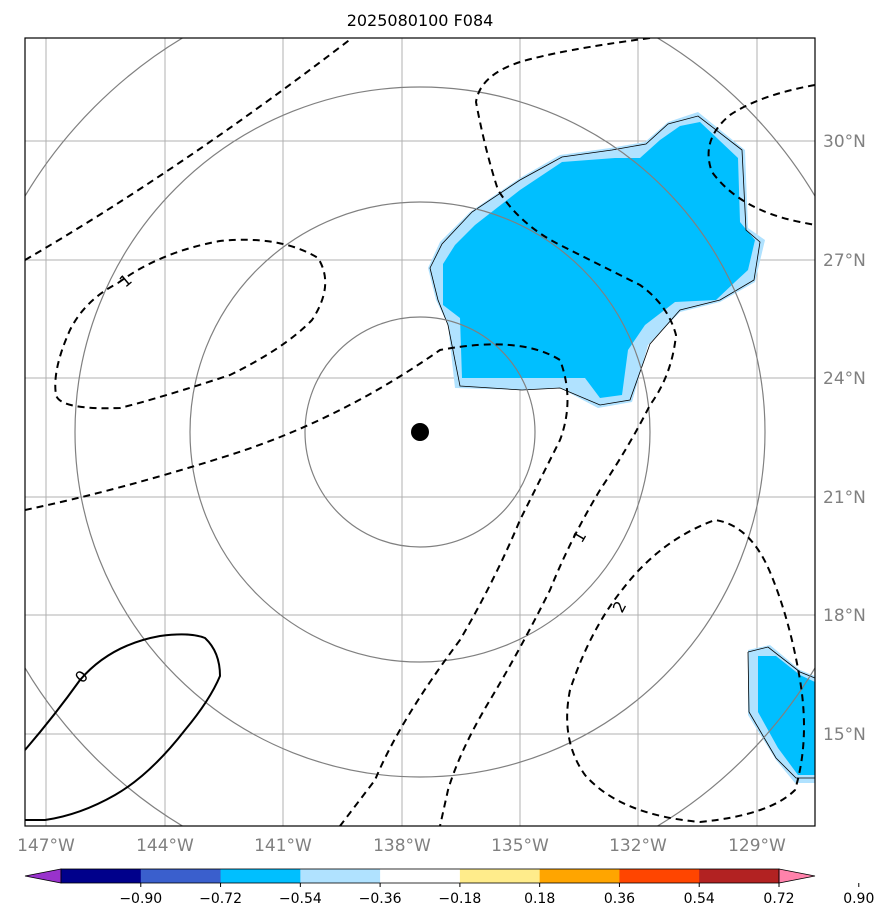 The width and height of the screenshot is (885, 924). Describe the element at coordinates (539, 899) in the screenshot. I see `colorbar-tick-label: 0.18` at that location.